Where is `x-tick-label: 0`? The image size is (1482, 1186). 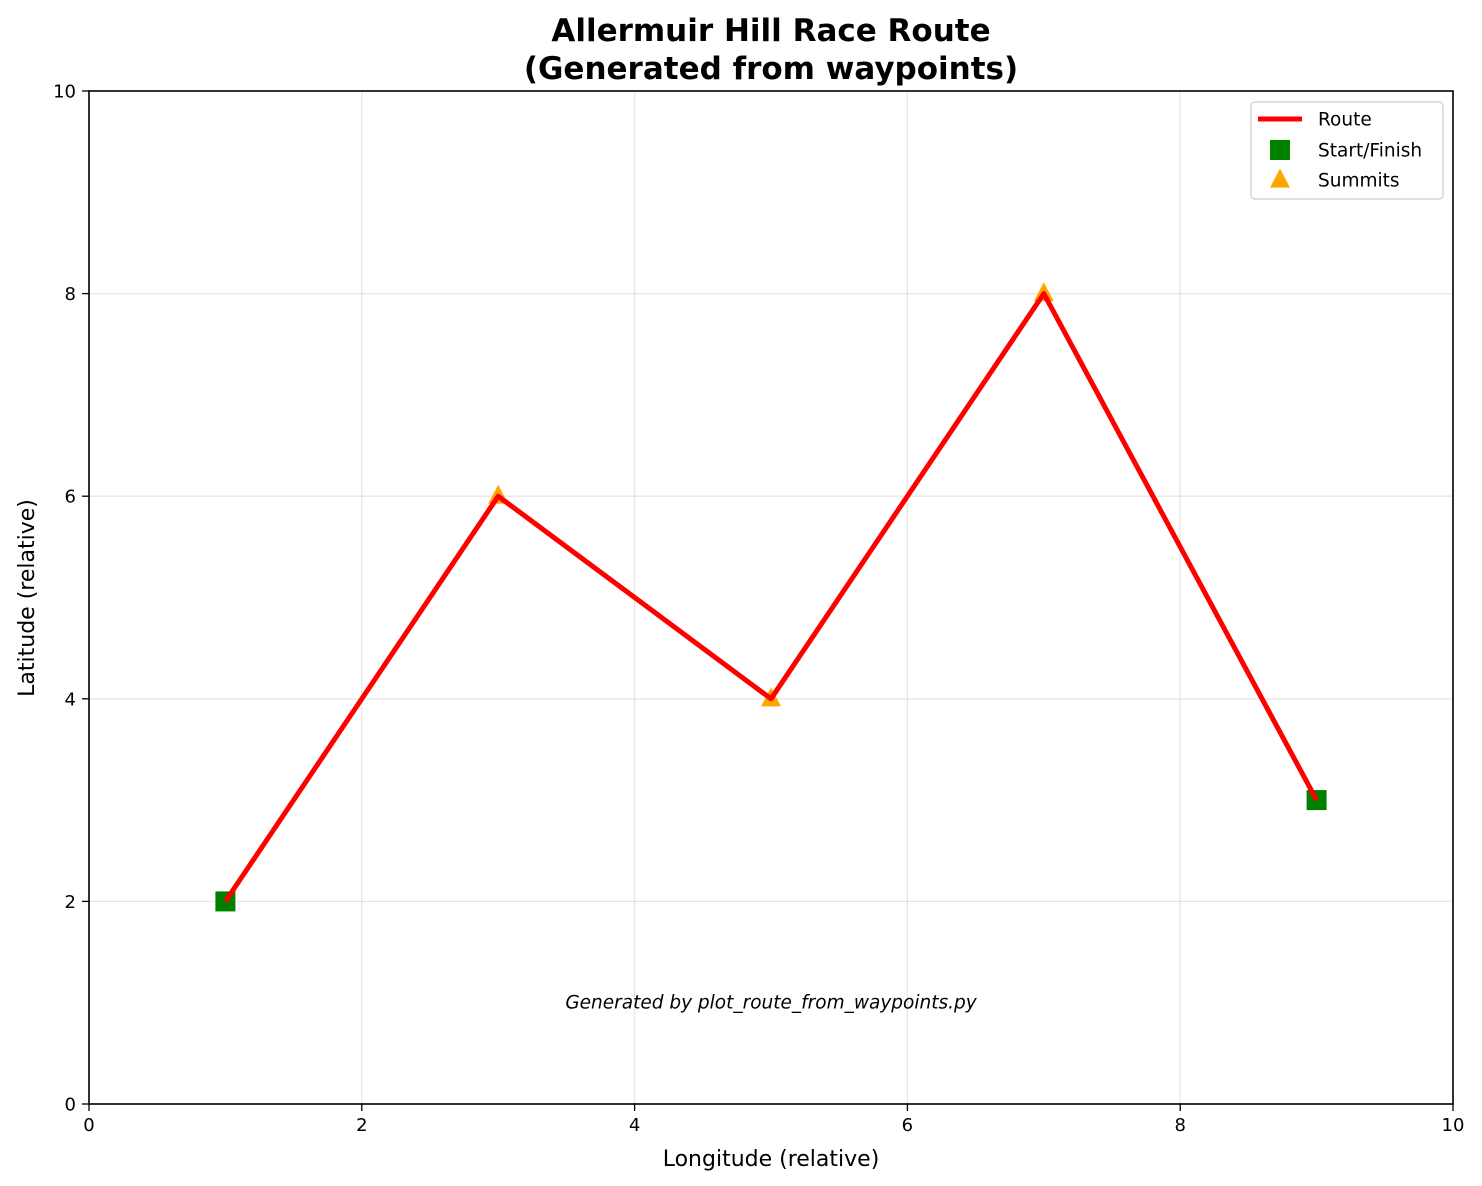 x-tick-label: 0 is located at coordinates (88, 1125).